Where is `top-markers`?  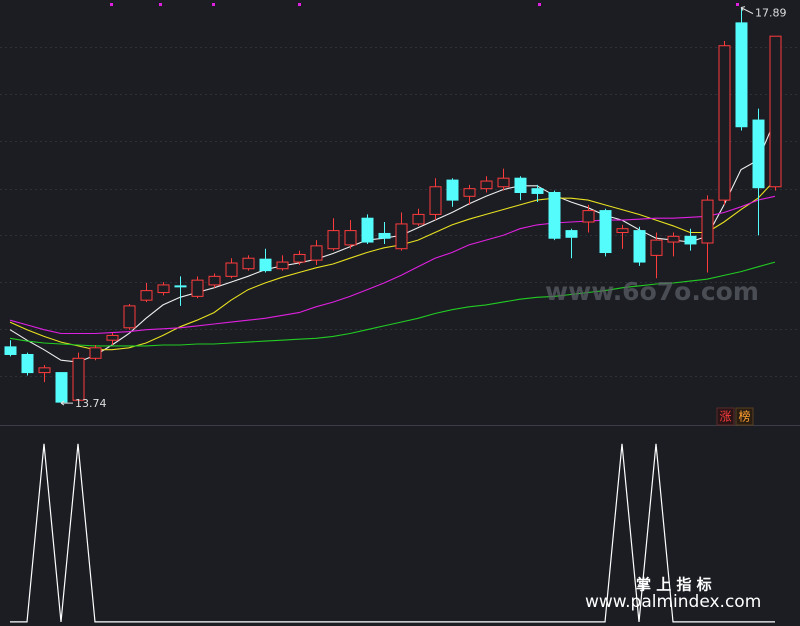
top-markers is located at coordinates (424, 4).